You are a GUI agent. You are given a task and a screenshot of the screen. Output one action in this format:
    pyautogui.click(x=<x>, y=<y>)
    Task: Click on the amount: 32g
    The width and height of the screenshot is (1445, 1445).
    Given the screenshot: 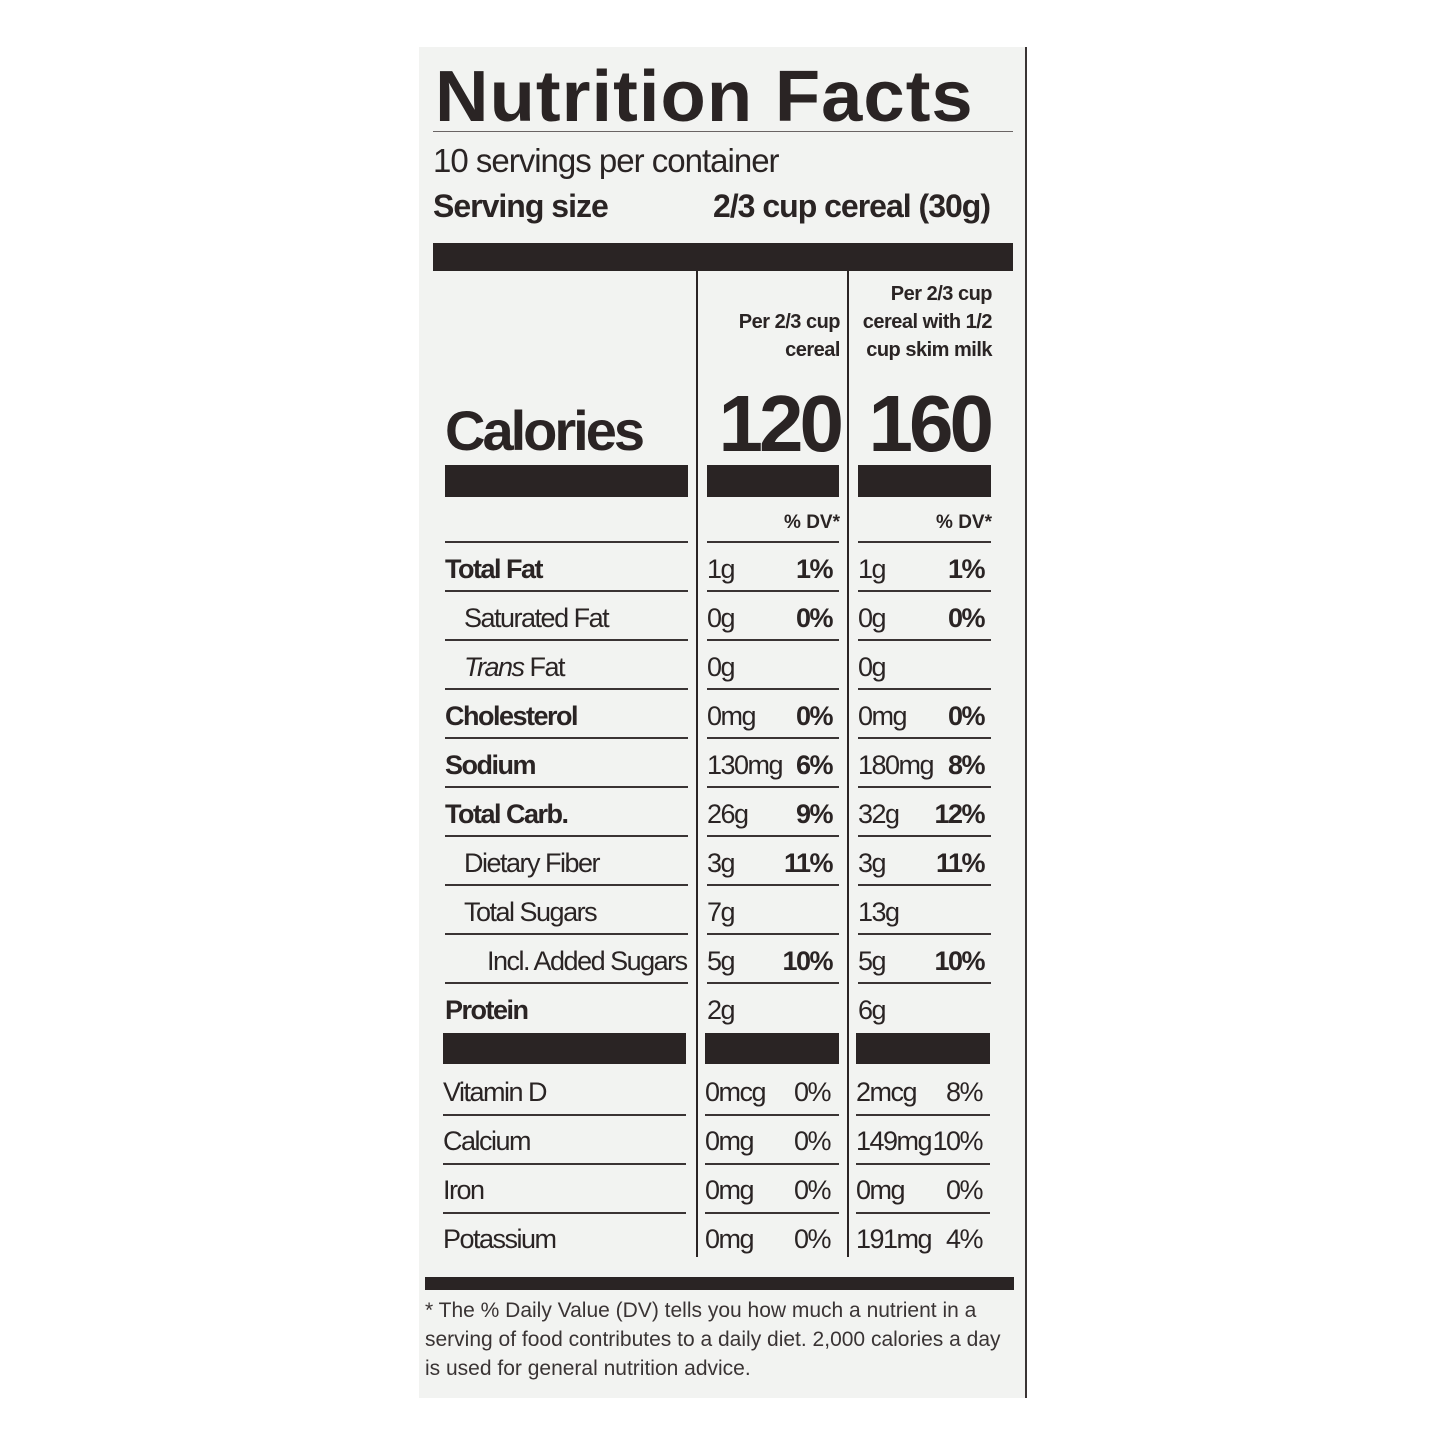 What is the action you would take?
    pyautogui.click(x=879, y=814)
    